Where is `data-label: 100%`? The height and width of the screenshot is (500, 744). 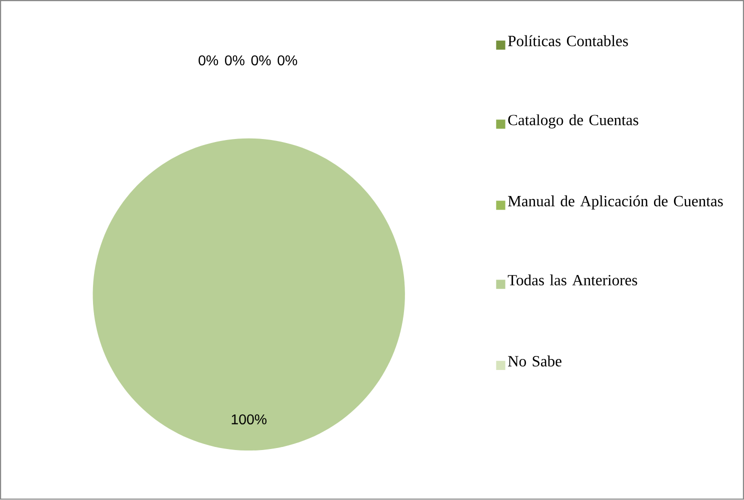 data-label: 100% is located at coordinates (249, 419).